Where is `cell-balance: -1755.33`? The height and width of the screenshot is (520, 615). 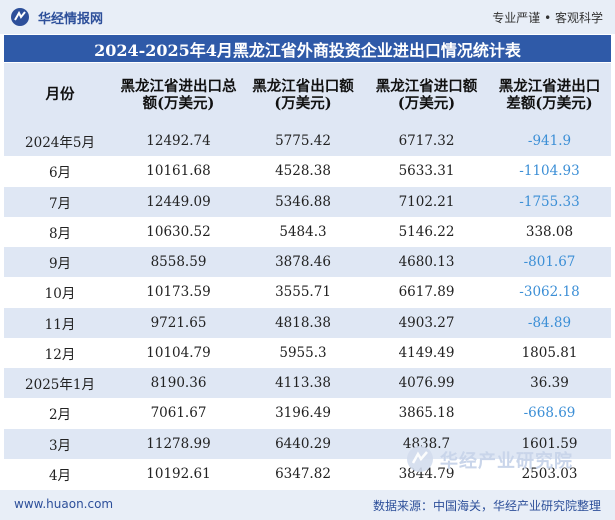
cell-balance: -1755.33 is located at coordinates (549, 201).